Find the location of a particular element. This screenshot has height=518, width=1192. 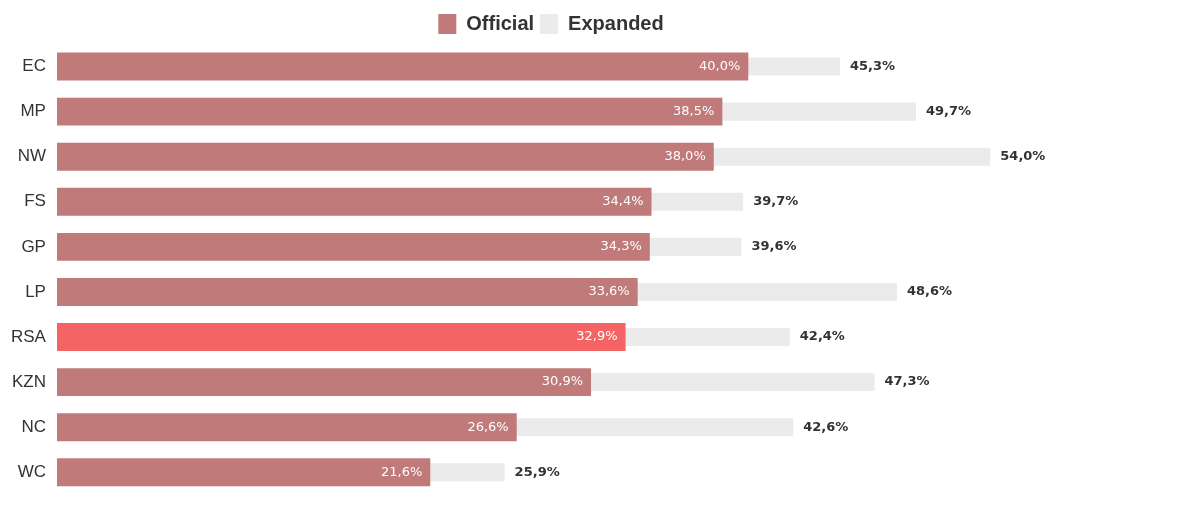

data-label: 42,4% is located at coordinates (822, 336).